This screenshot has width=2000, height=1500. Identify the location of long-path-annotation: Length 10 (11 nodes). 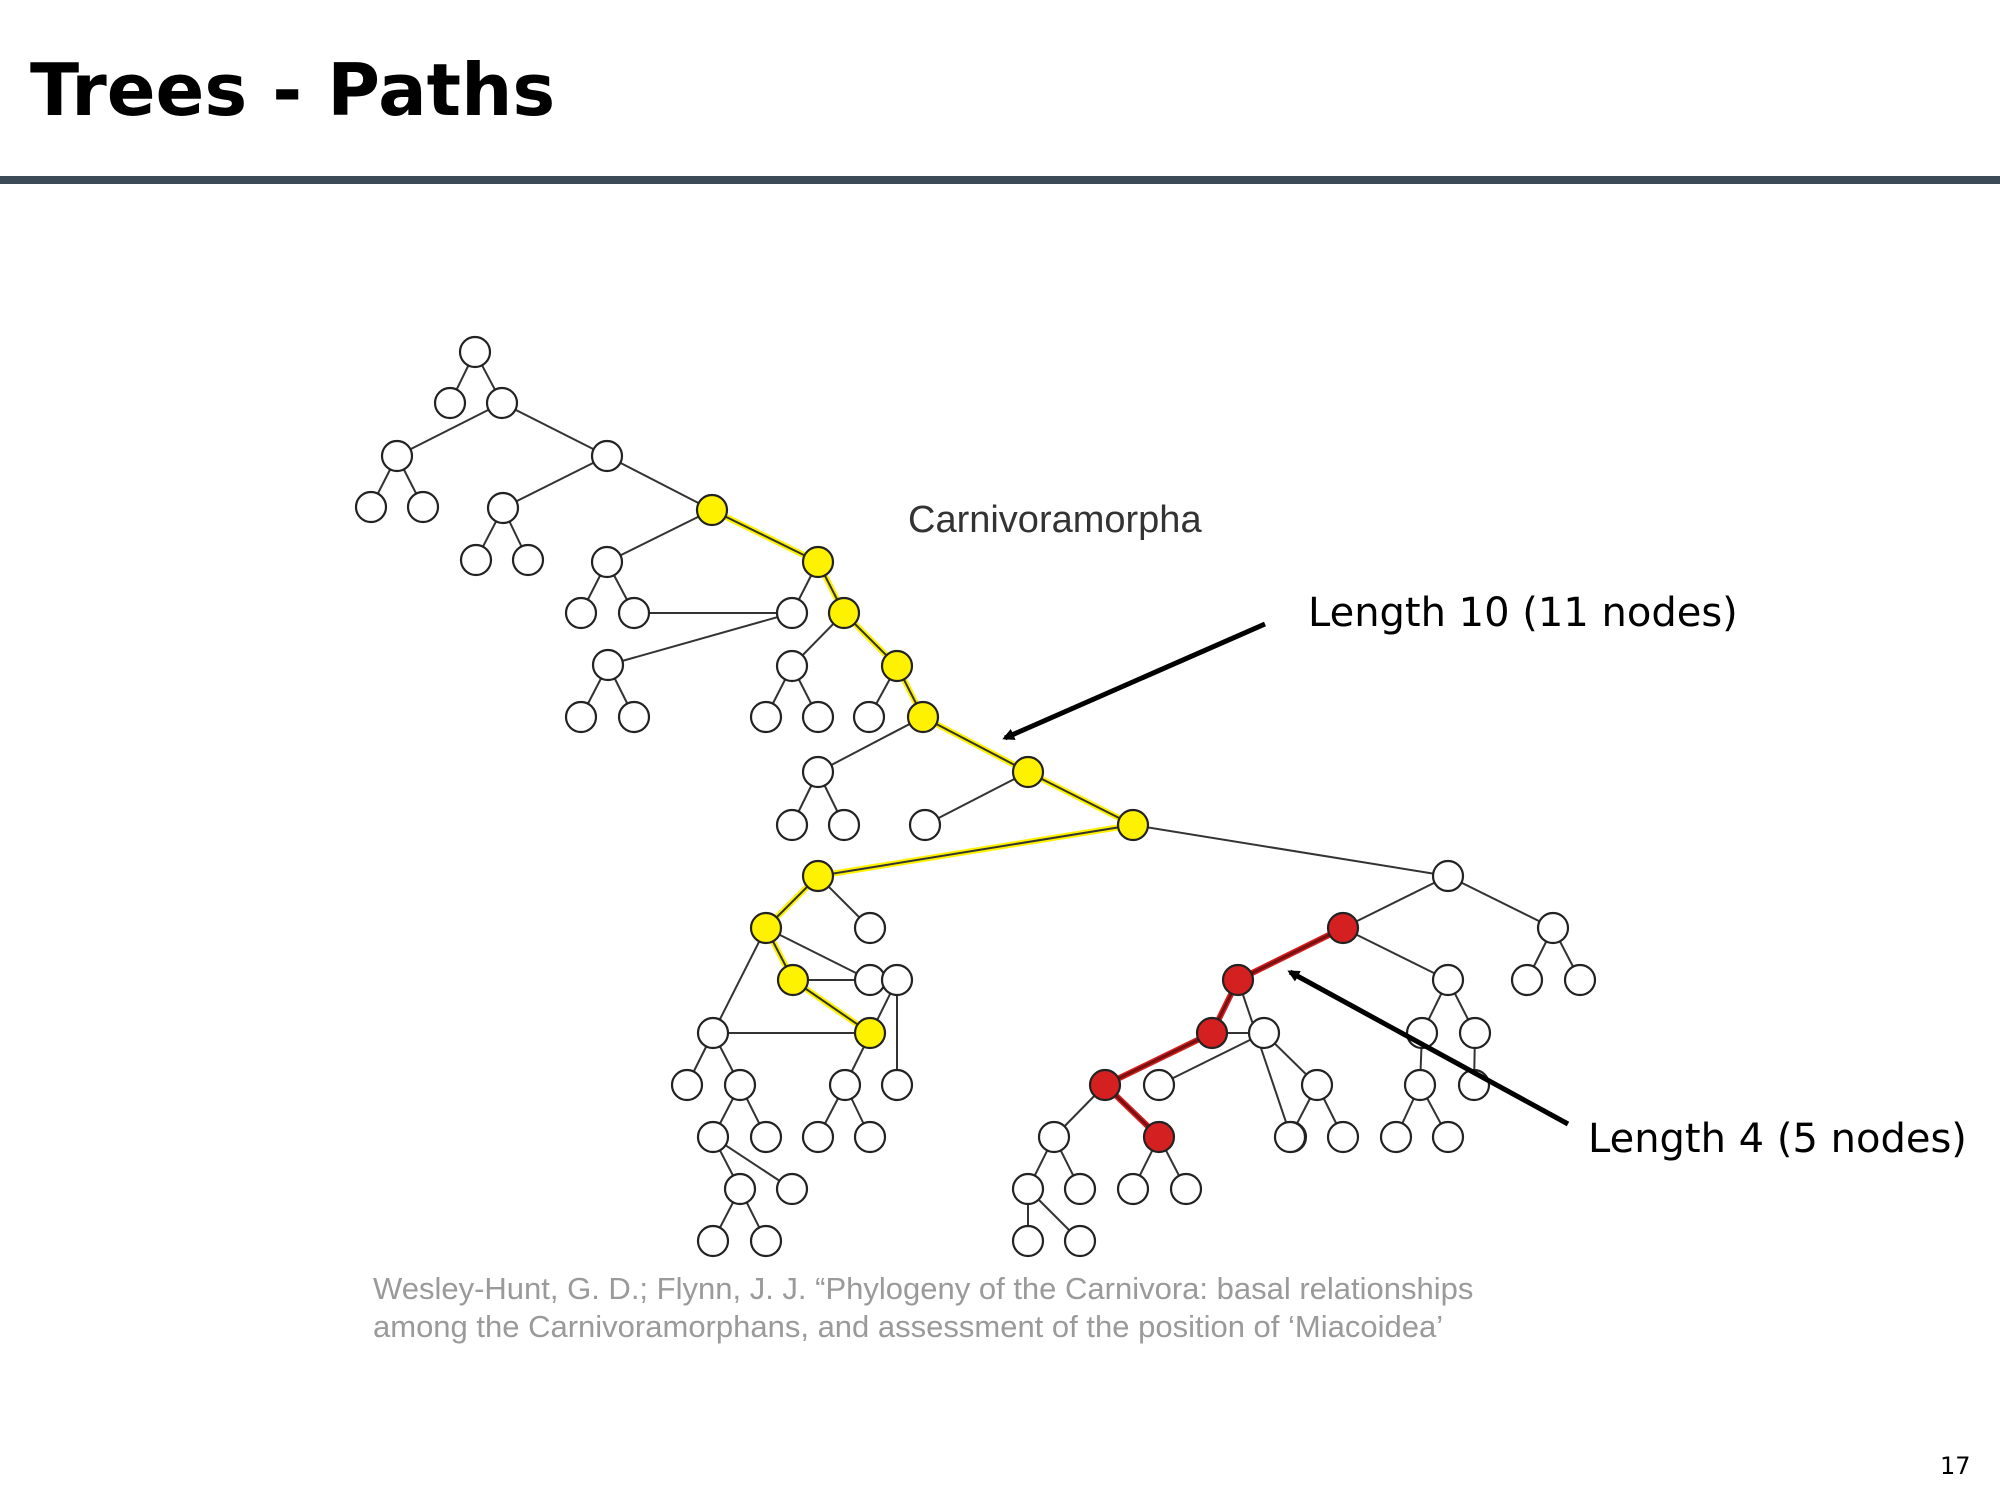
(1523, 613).